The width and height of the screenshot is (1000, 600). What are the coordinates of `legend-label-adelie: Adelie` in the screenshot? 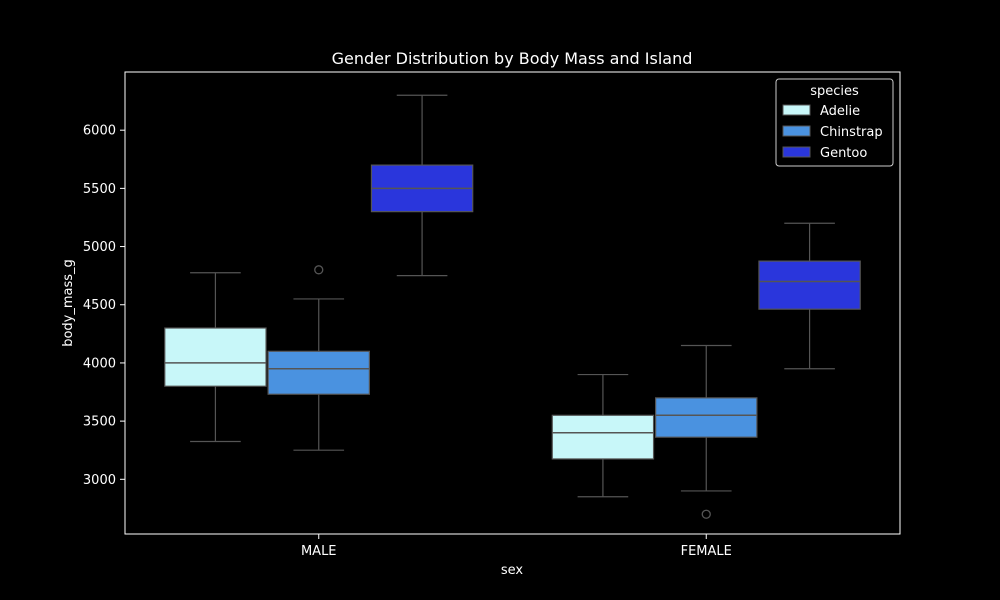 It's located at (840, 111).